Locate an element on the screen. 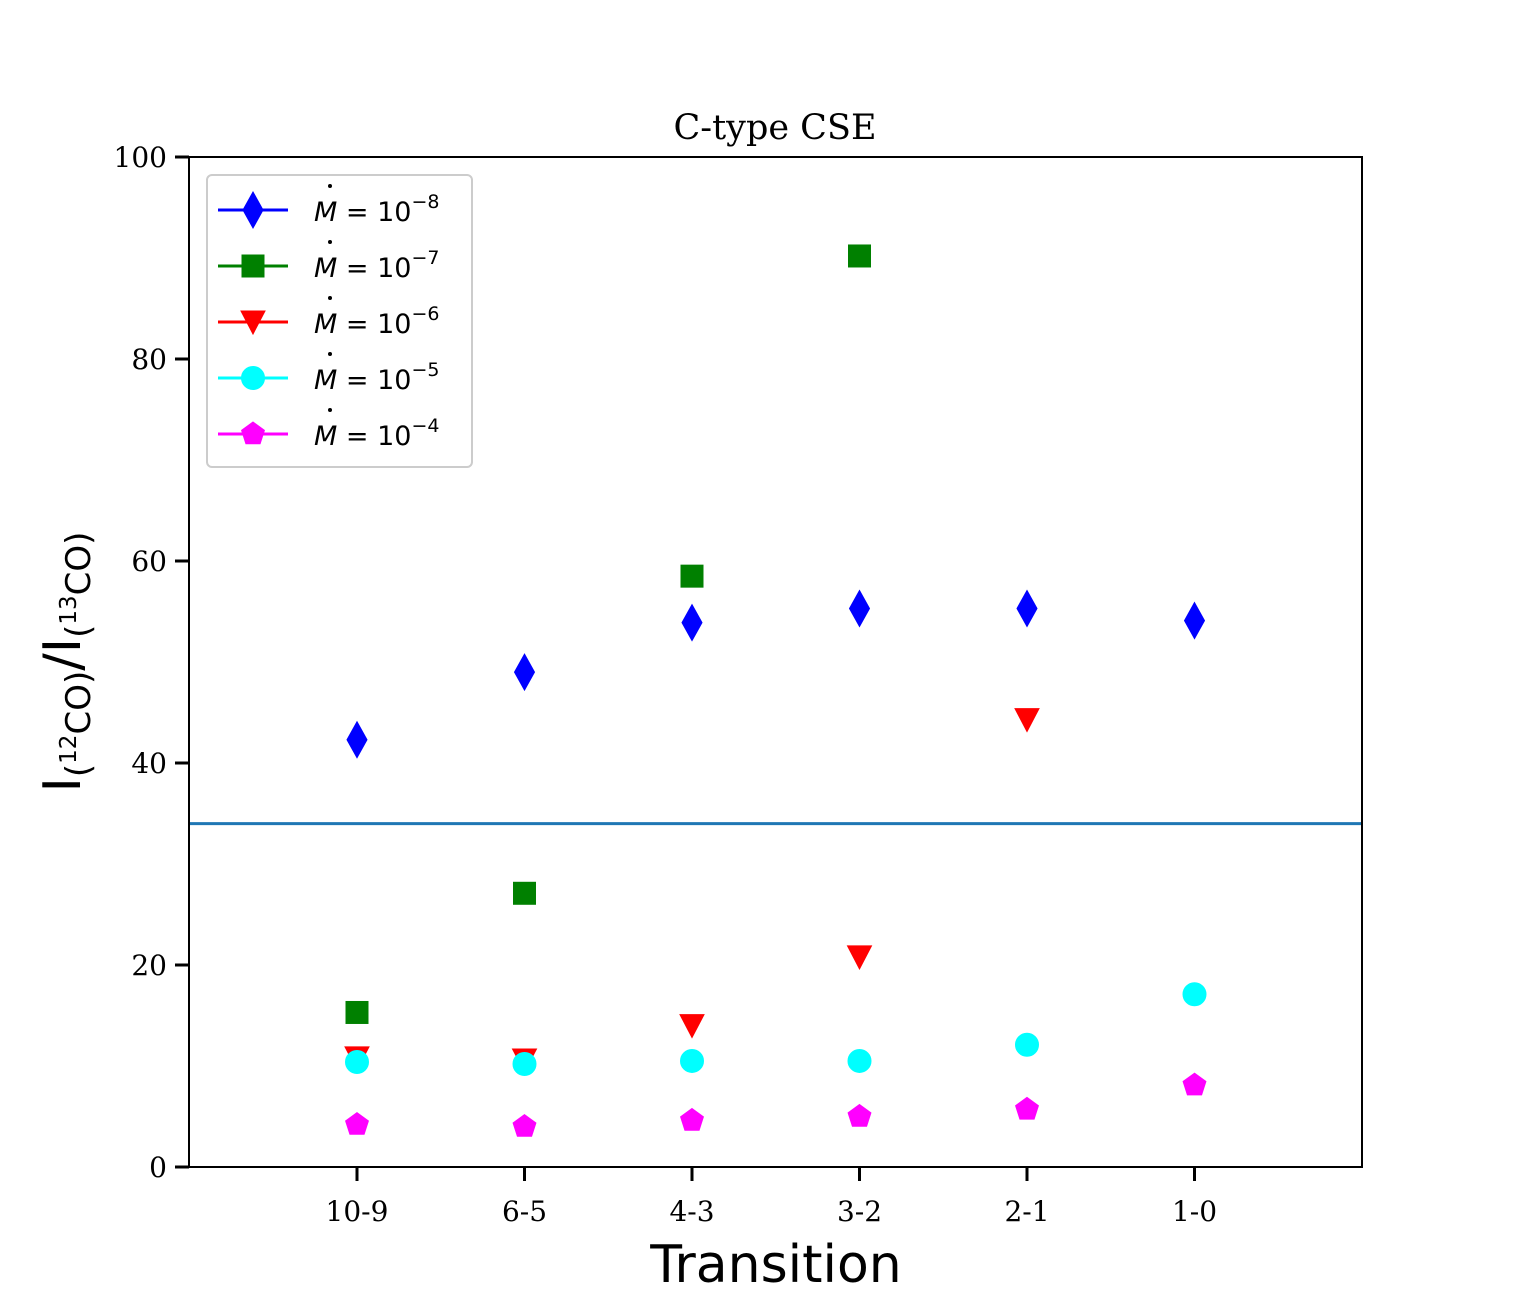 The width and height of the screenshot is (1514, 1312). x-tick-label: 4-3 is located at coordinates (691, 1211).